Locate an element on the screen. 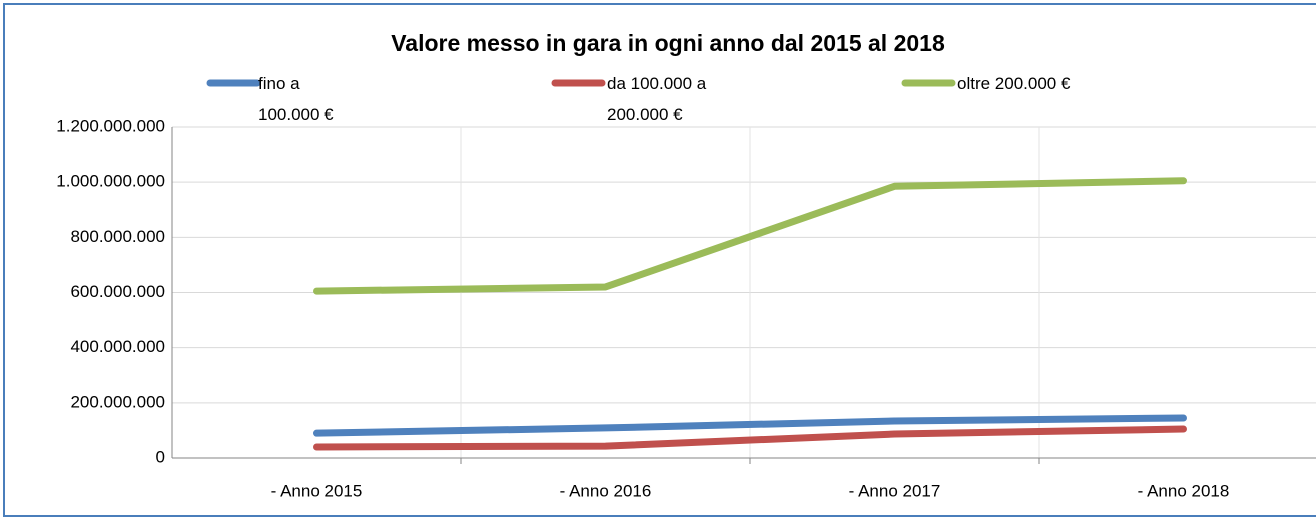 Image resolution: width=1316 pixels, height=517 pixels. y-tick-label: 1.200.000.000 is located at coordinates (110, 125).